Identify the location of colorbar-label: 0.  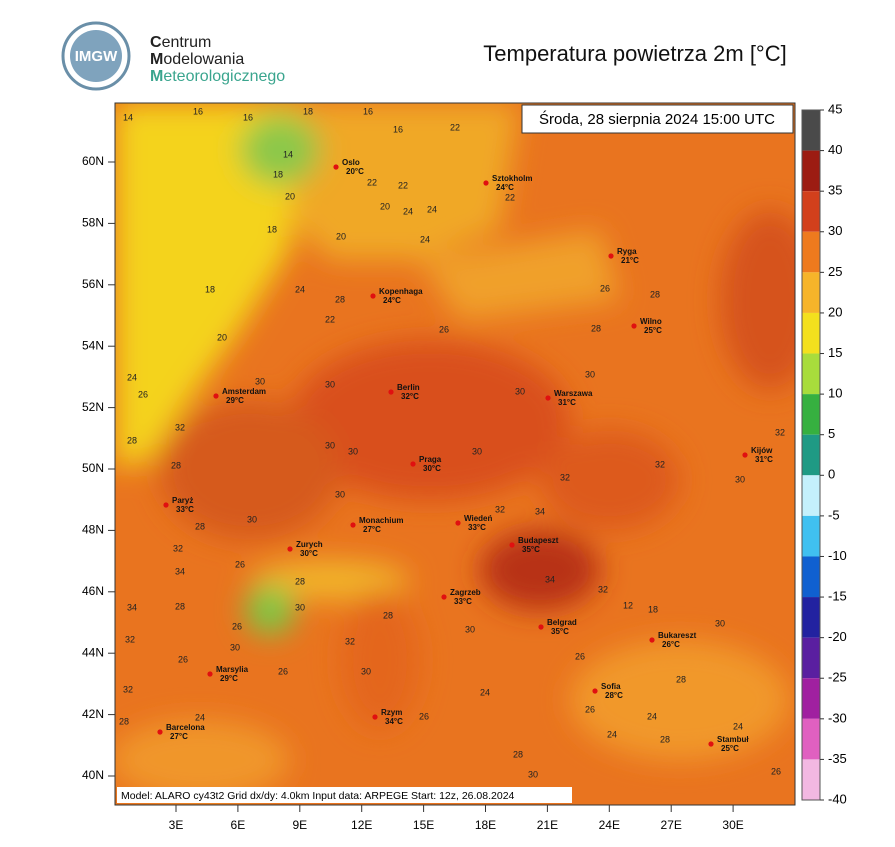
(831, 474).